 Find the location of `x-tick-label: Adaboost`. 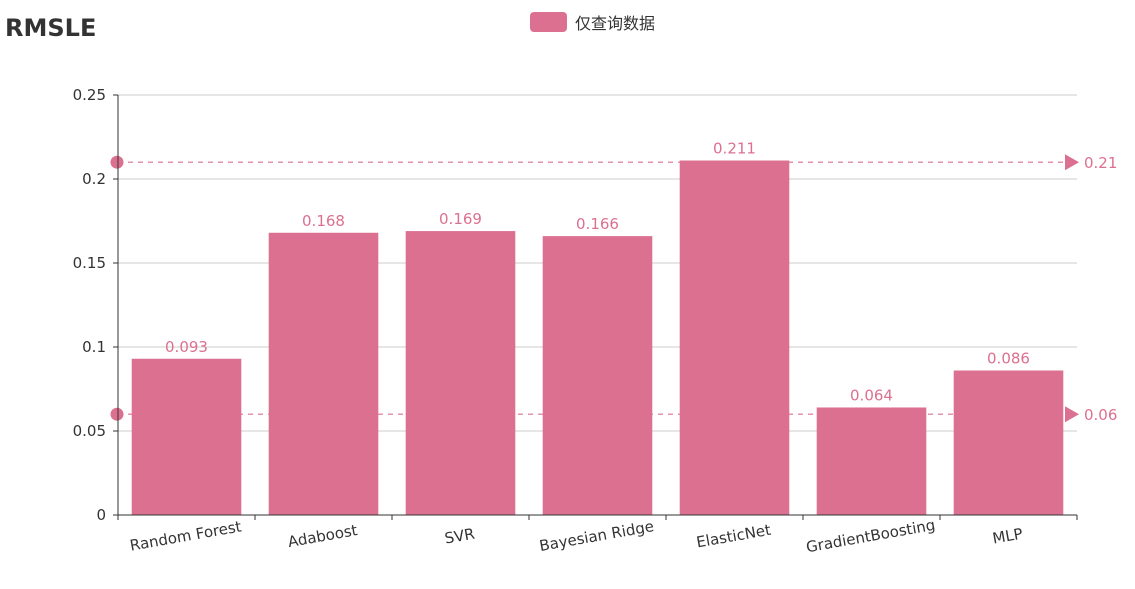

x-tick-label: Adaboost is located at coordinates (322, 536).